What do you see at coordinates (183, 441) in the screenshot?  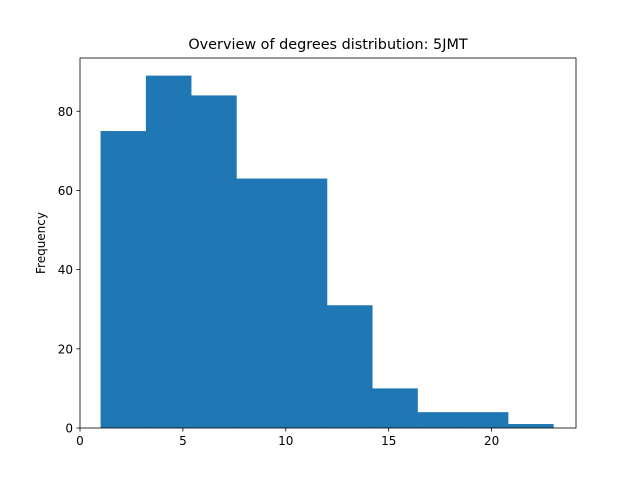 I see `x-tick-label: 5` at bounding box center [183, 441].